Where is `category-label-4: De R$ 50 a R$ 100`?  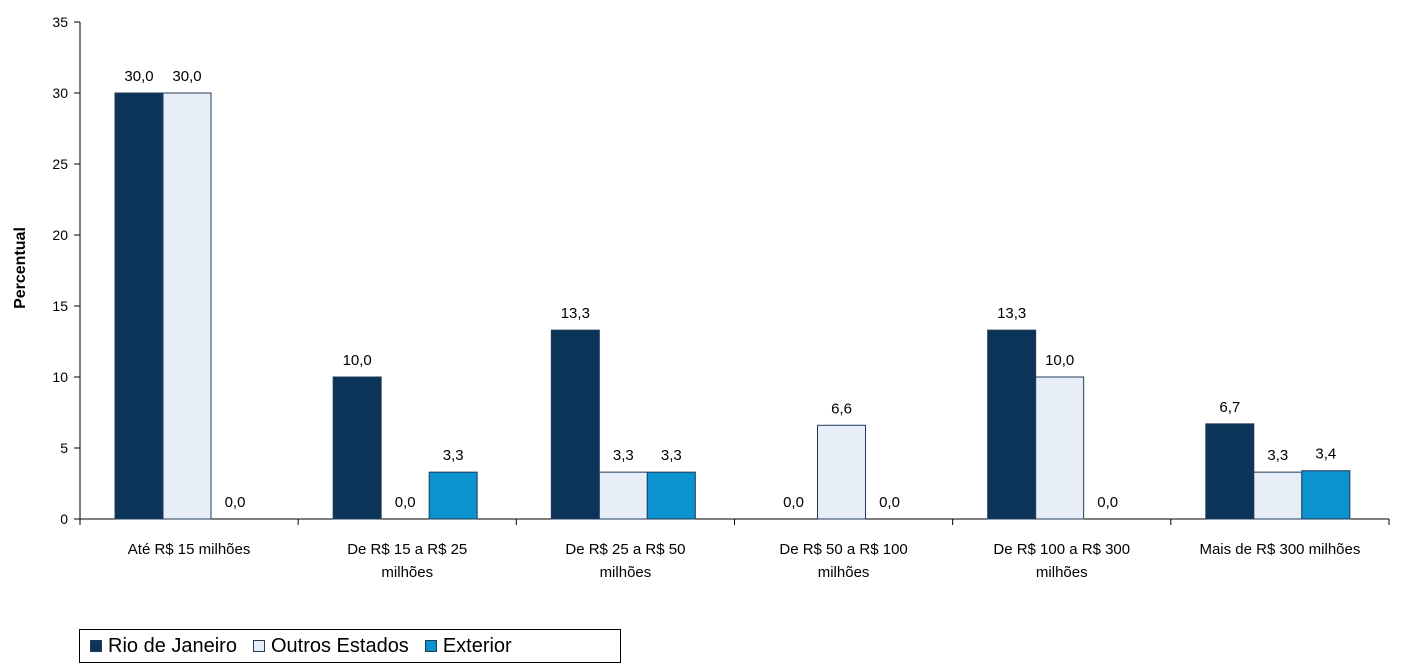
category-label-4: De R$ 50 a R$ 100 is located at coordinates (843, 549).